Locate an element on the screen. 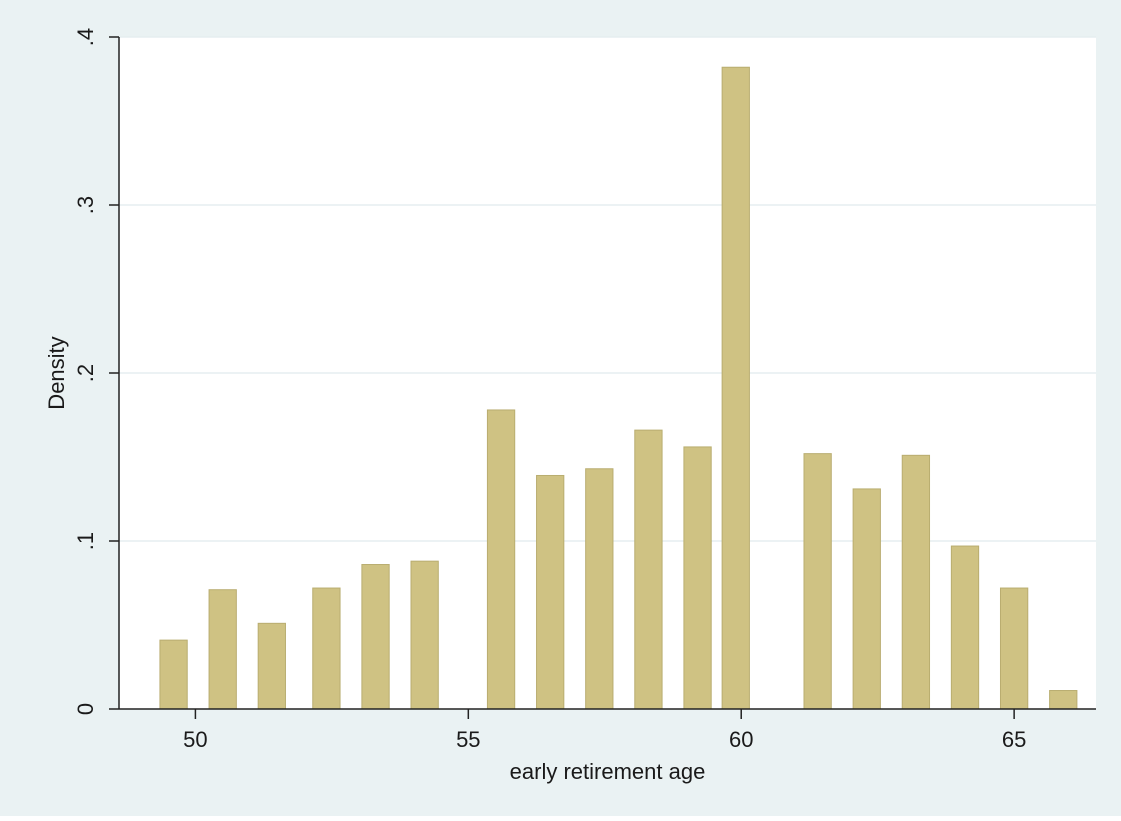 This screenshot has height=821, width=1121. y-tick-label: .1 is located at coordinates (85, 541).